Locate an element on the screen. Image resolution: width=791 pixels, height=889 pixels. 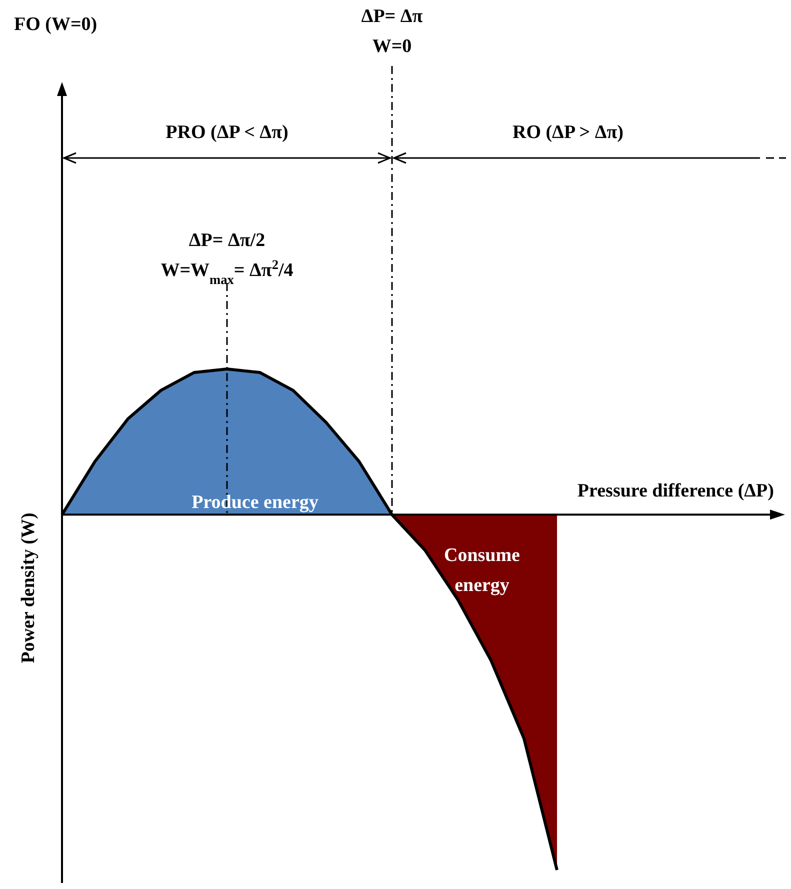
x-axis-title: Pressure difference (ΔP) is located at coordinates (675, 491).